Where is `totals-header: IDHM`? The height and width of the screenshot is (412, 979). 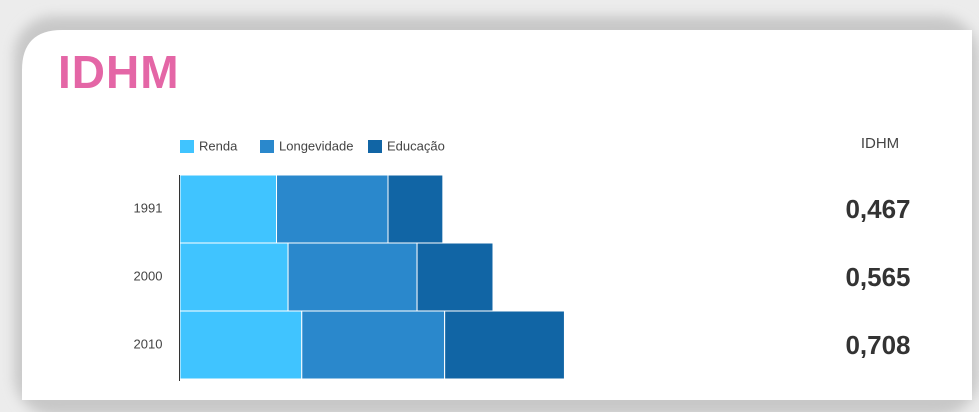 totals-header: IDHM is located at coordinates (880, 143).